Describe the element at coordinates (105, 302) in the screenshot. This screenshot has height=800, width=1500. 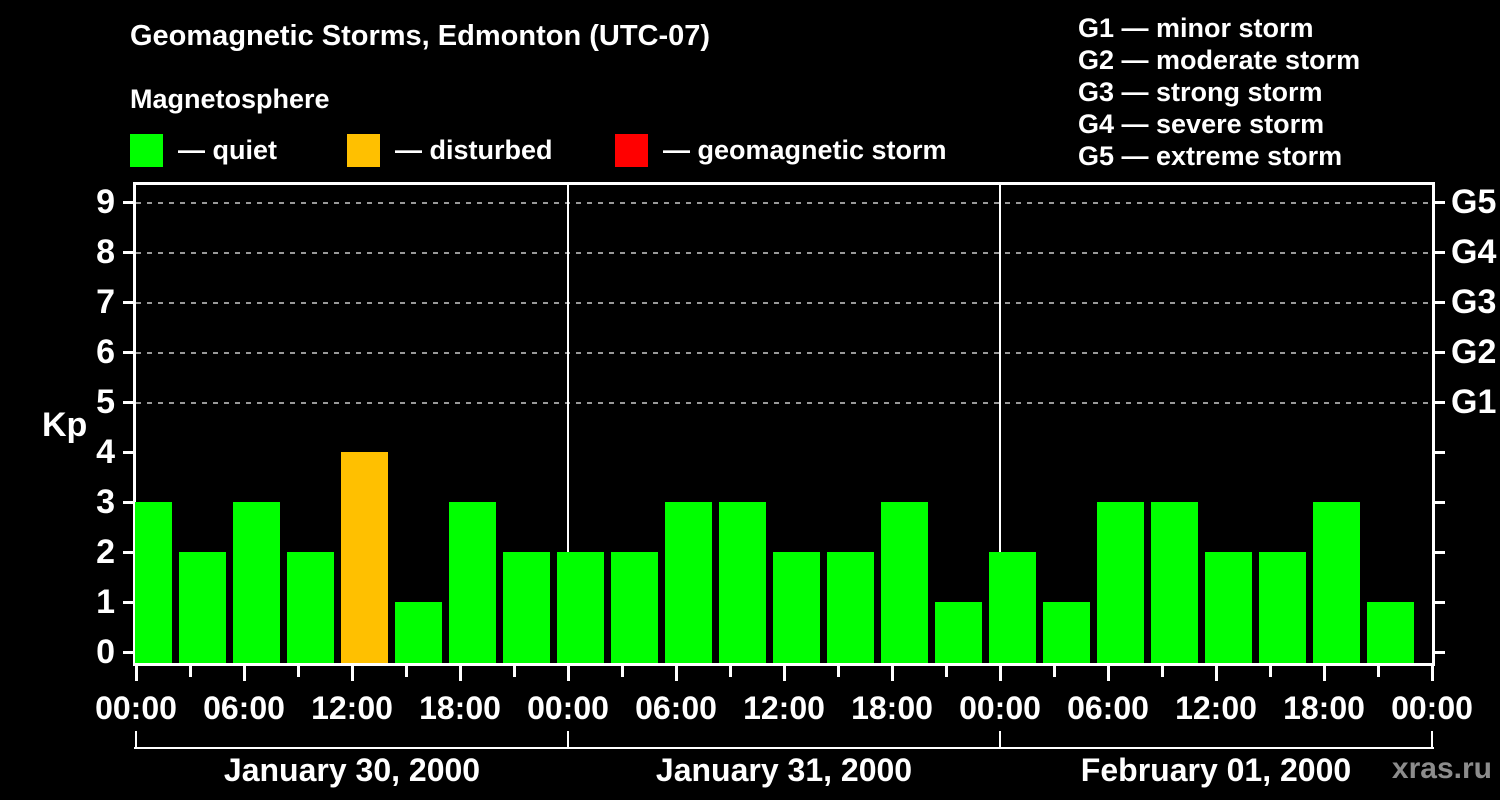
I see `y-axis-tick-label: 7` at that location.